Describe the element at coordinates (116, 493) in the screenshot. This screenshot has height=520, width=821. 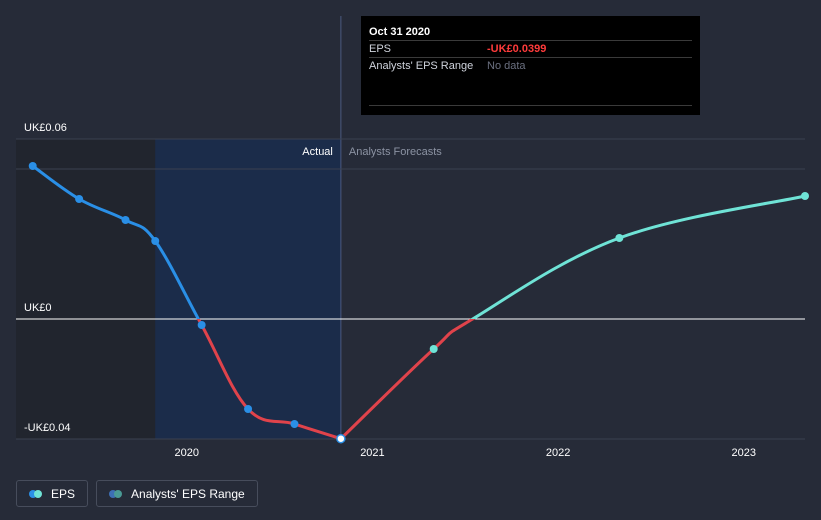
I see `range-legend-icon` at that location.